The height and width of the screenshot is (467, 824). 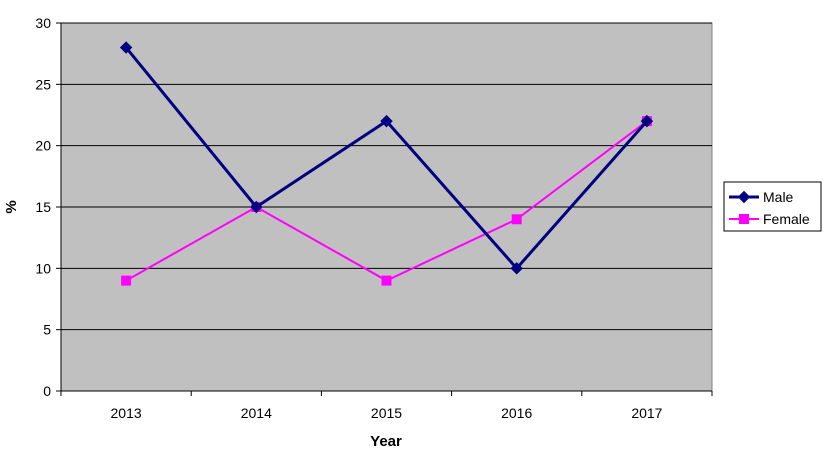 What do you see at coordinates (646, 413) in the screenshot?
I see `x-tick-label: 2017` at bounding box center [646, 413].